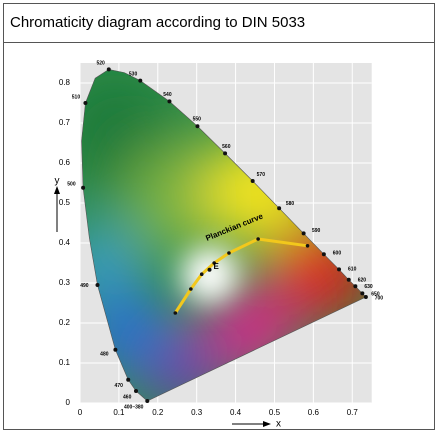 The height and width of the screenshot is (438, 438). I want to click on y-axis-arrowhead, so click(57, 190).